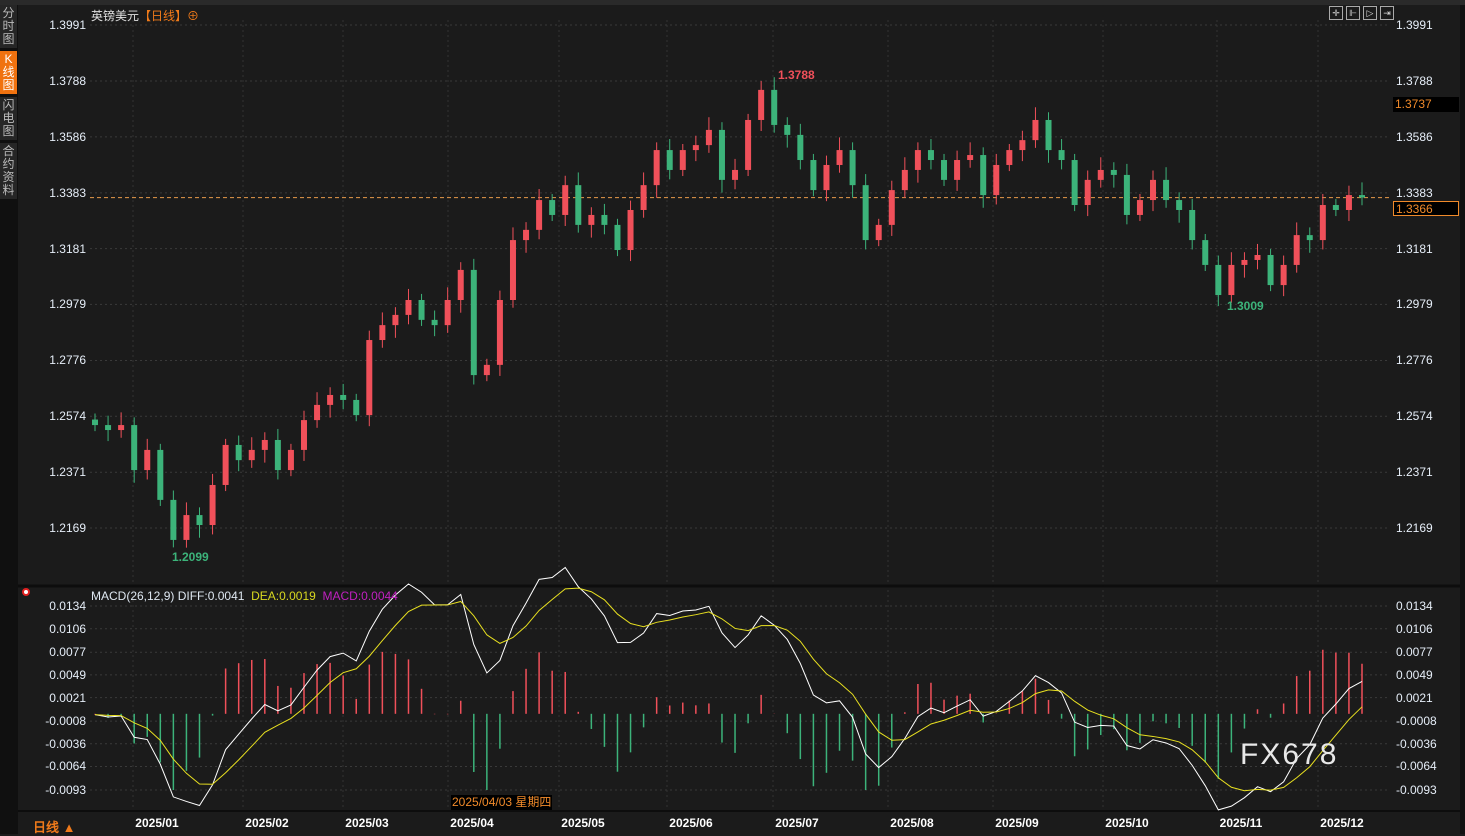 The width and height of the screenshot is (1465, 836). What do you see at coordinates (797, 823) in the screenshot?
I see `time-axis-tick: 2025/07` at bounding box center [797, 823].